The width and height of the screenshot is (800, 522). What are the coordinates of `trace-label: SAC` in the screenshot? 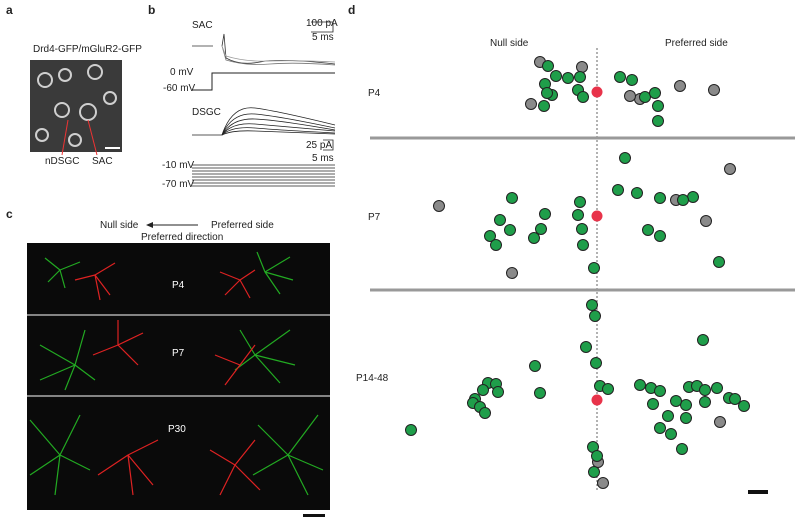 It's located at (202, 25).